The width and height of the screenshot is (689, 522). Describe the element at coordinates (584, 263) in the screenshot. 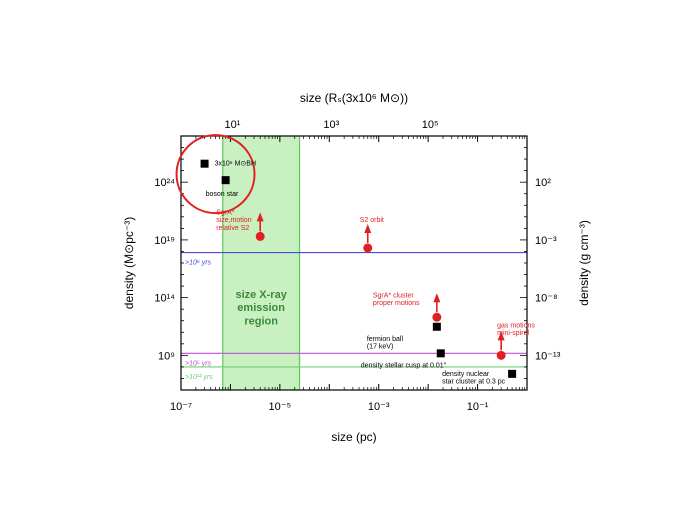

I see `y-axis-title-right: density (g cm⁻³)` at that location.